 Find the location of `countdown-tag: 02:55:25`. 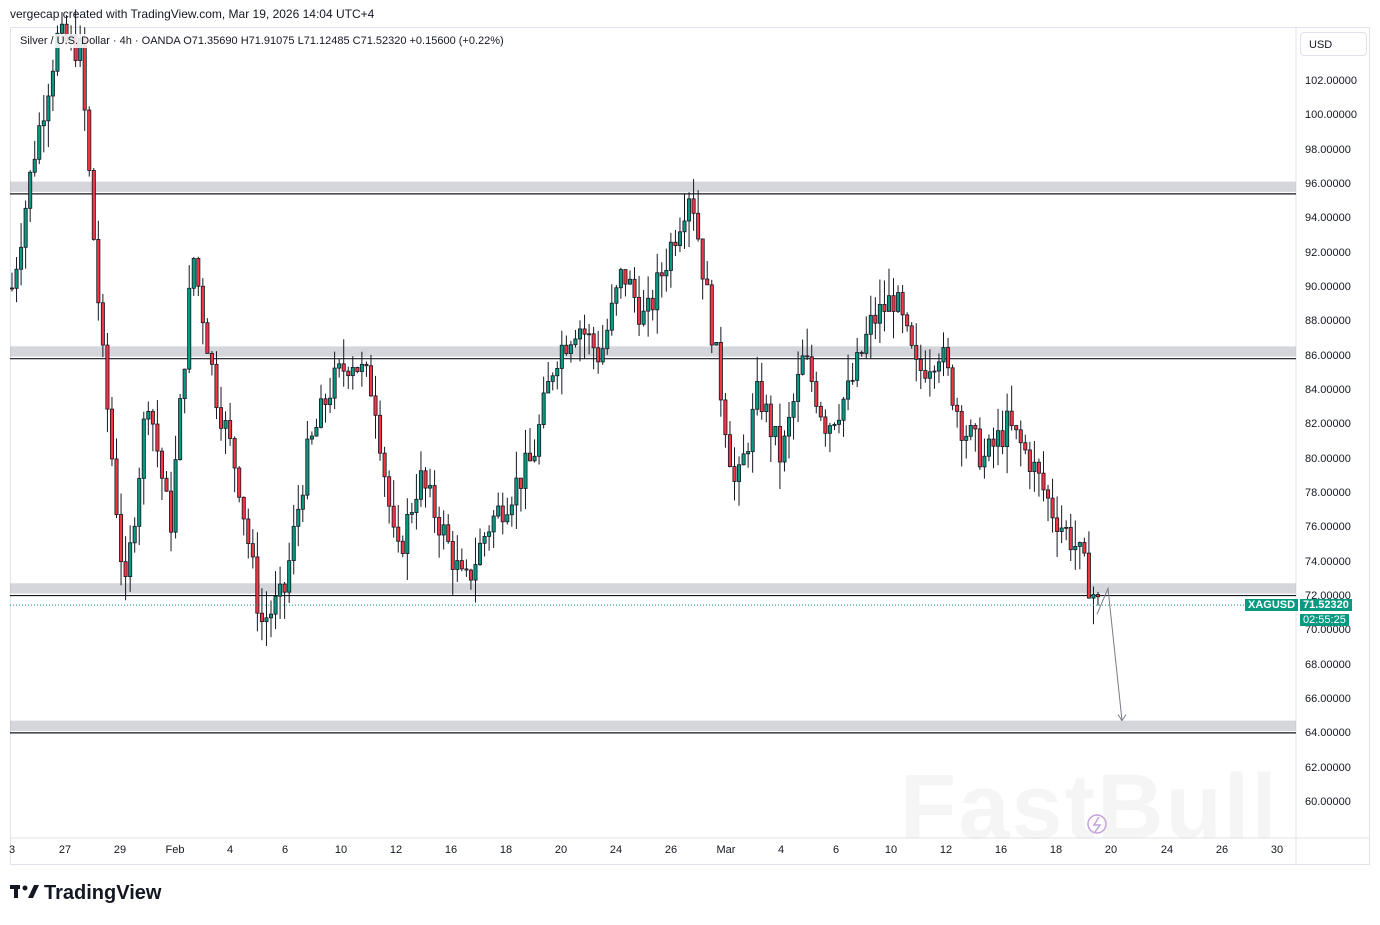

countdown-tag: 02:55:25 is located at coordinates (1324, 620).